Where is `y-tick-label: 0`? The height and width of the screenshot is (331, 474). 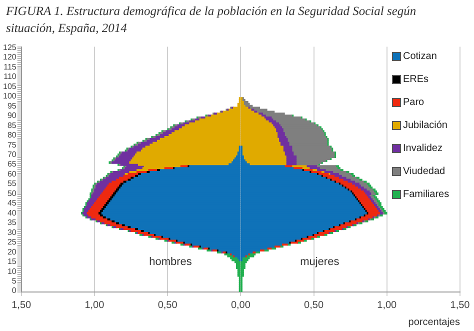
y-tick-label: 0 is located at coordinates (14, 291).